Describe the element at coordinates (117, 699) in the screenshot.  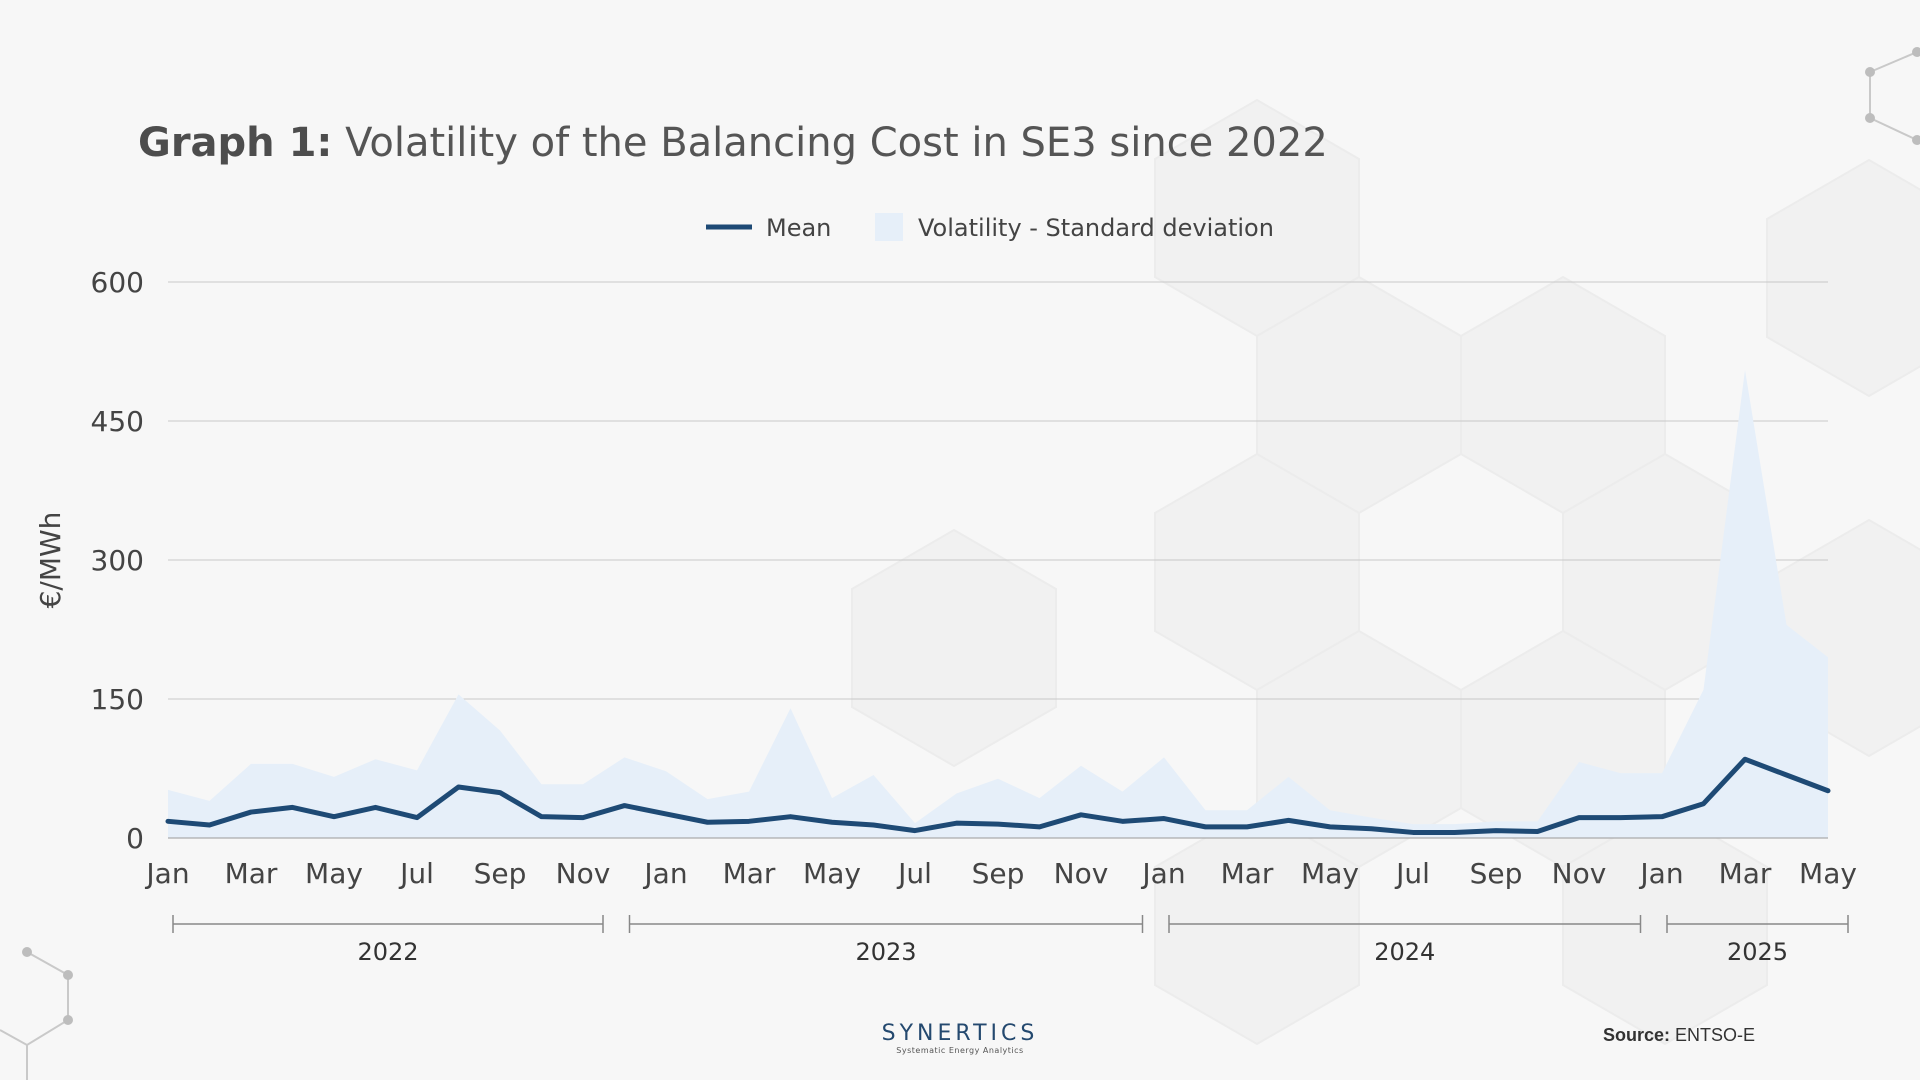
I see `y-tick-label: 150` at that location.